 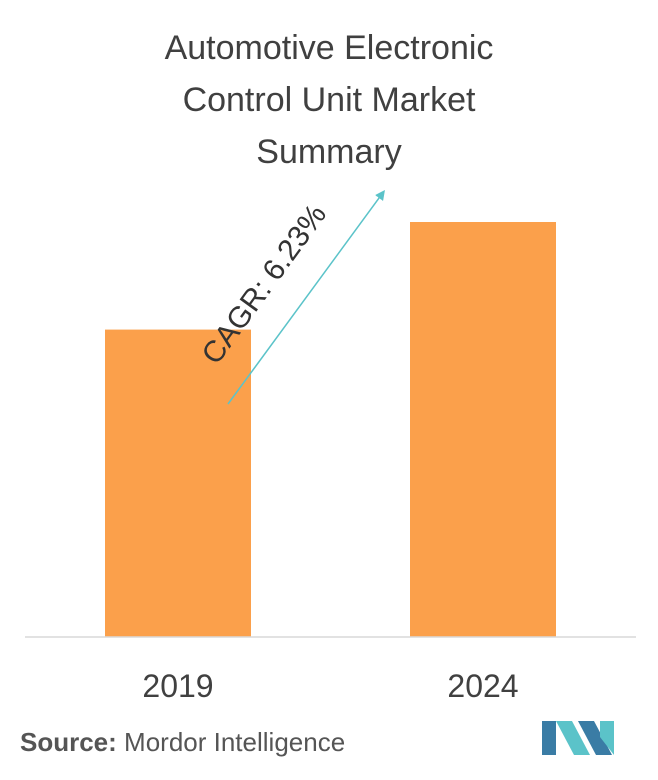 I want to click on x-tick-label-2019: 2019, so click(x=177, y=686).